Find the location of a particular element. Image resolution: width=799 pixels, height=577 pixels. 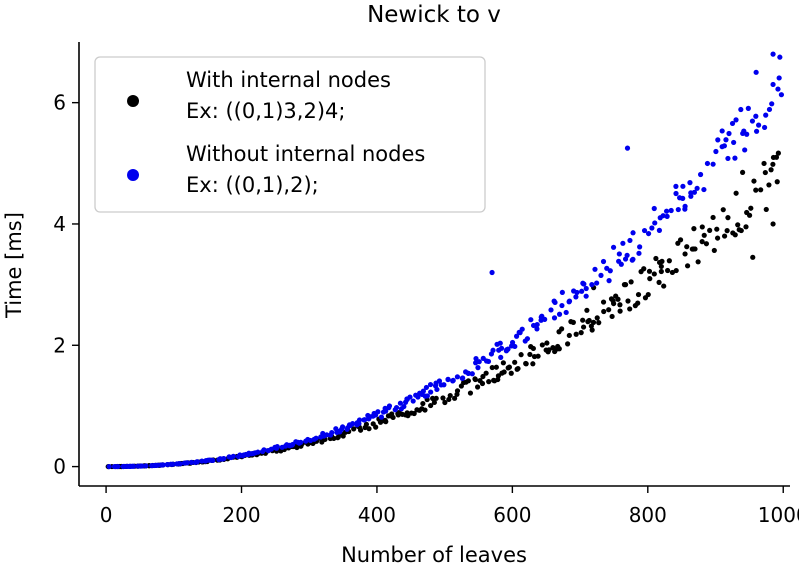

y-tick-label: 2 is located at coordinates (59, 345).